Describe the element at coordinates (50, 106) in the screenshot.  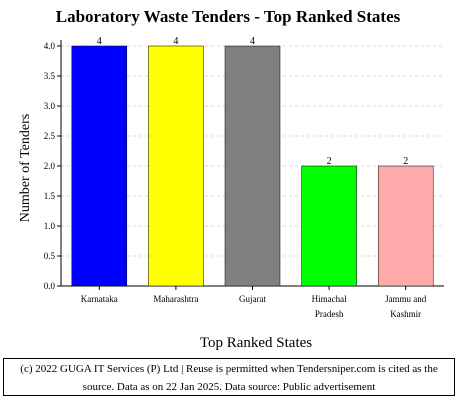
I see `y-tick-label: 3.0` at that location.